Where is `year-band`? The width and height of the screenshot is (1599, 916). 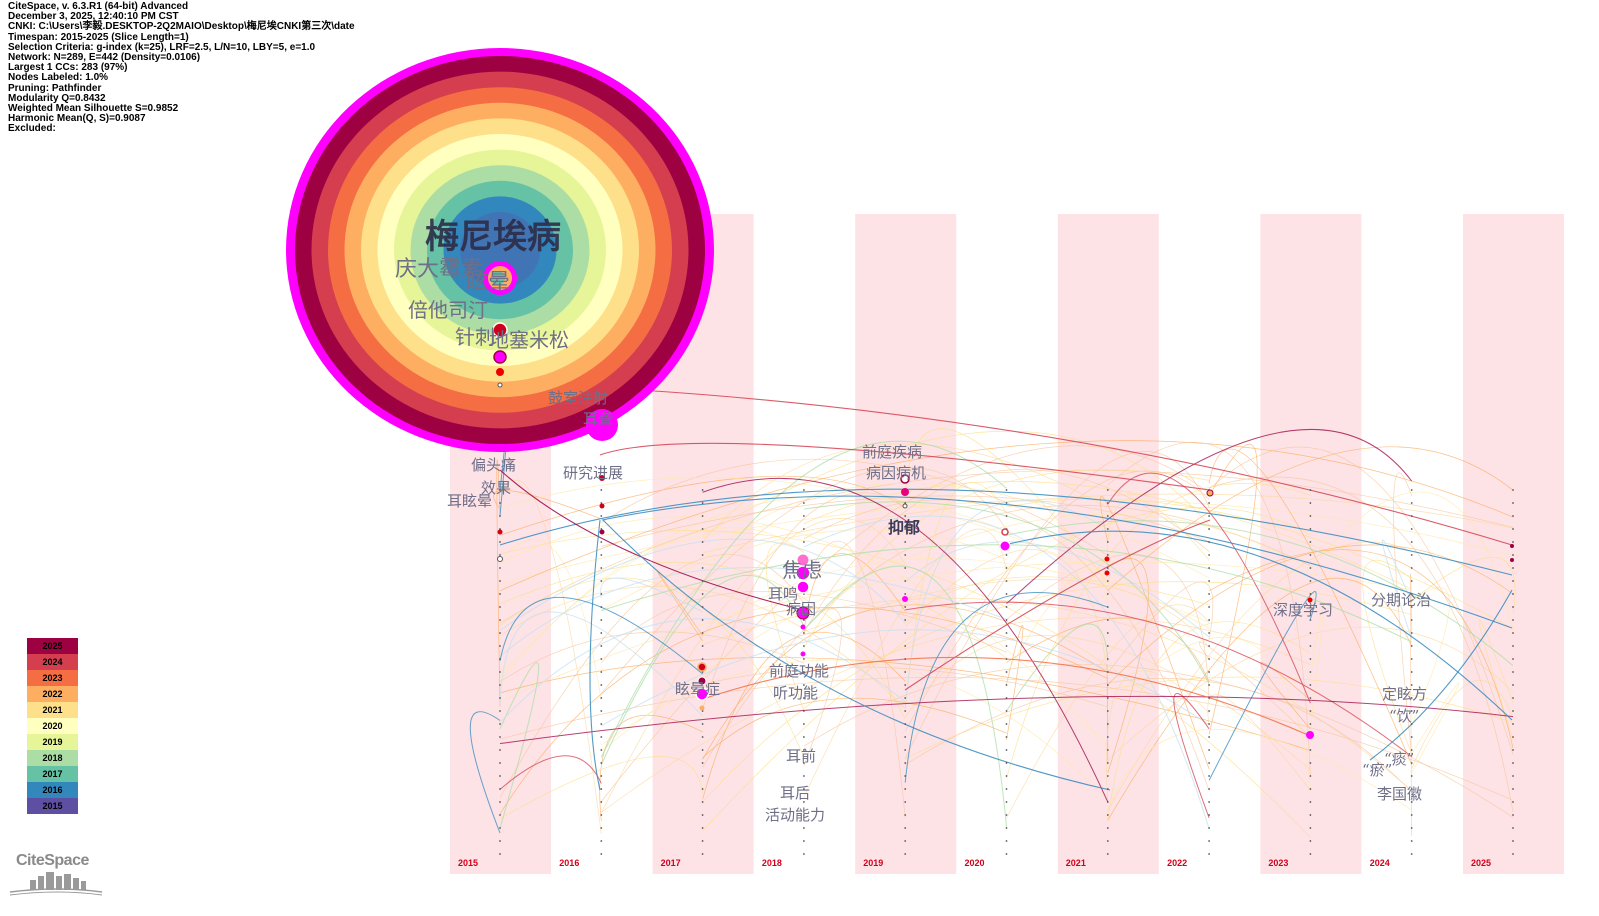 year-band is located at coordinates (1311, 544).